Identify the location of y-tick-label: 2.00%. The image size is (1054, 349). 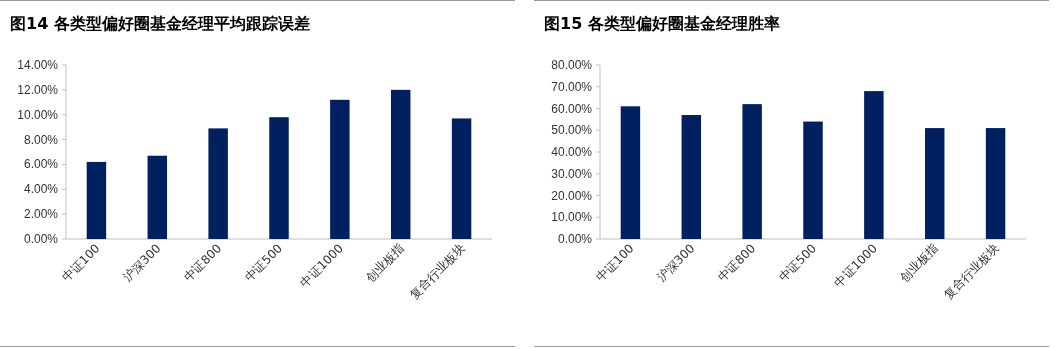
(41, 214).